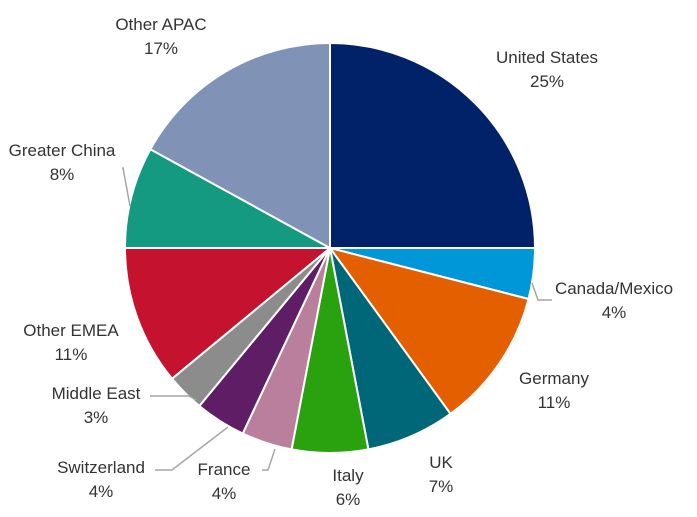 This screenshot has height=517, width=697. Describe the element at coordinates (433, 145) in the screenshot. I see `pie-slice-united-states` at that location.